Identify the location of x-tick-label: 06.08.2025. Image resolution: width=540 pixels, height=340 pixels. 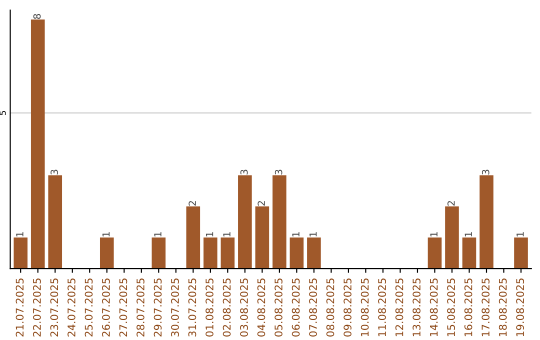
(296, 307).